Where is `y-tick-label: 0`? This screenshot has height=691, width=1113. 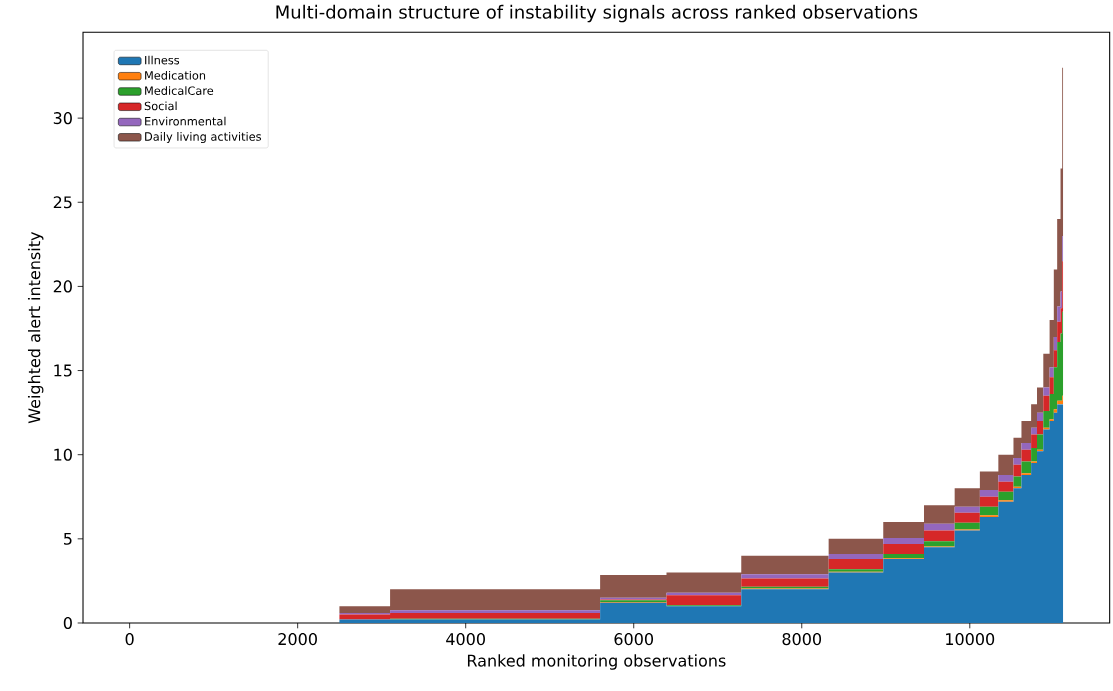
y-tick-label: 0 is located at coordinates (67, 623).